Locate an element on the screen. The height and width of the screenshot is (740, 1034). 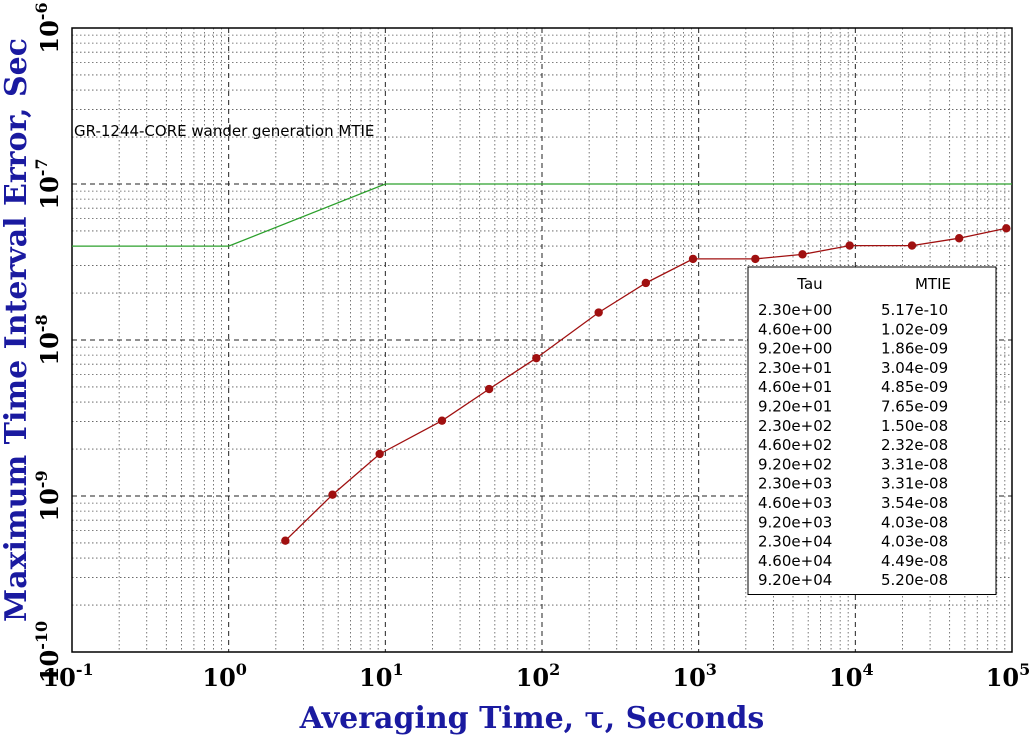
table-cell-tau: 4.60e+00 is located at coordinates (795, 329).